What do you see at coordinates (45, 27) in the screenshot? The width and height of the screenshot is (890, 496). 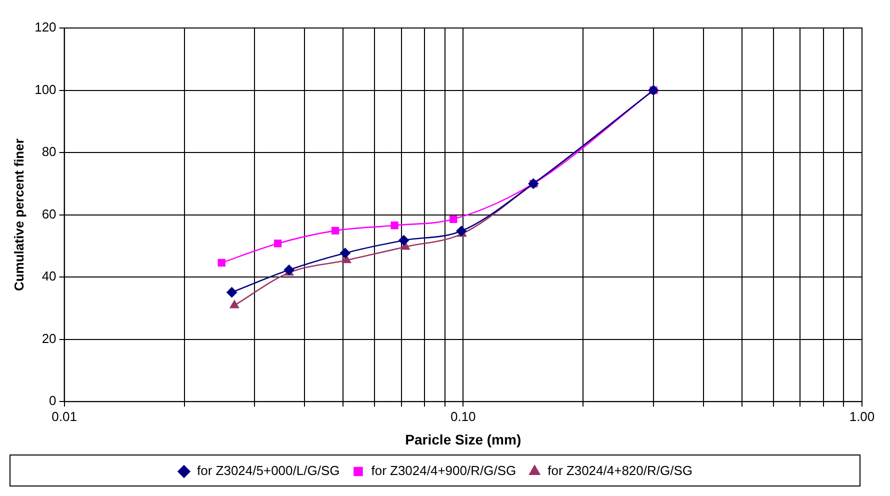 I see `y-tick-label: 120` at bounding box center [45, 27].